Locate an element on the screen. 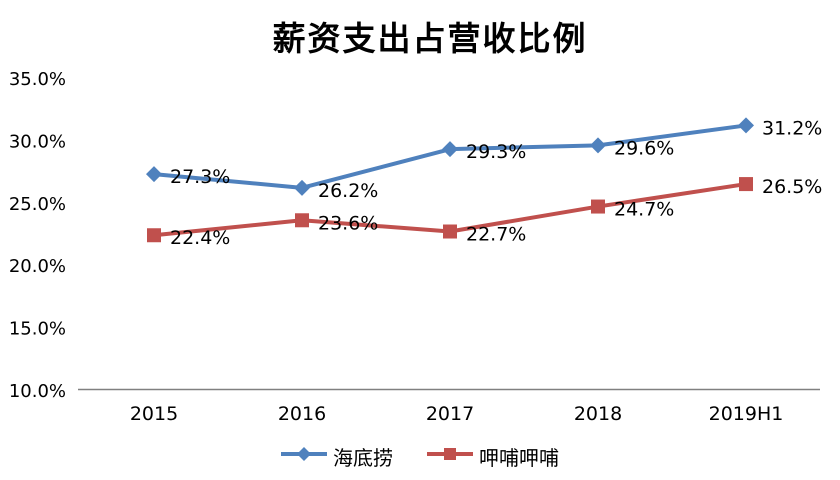 Image resolution: width=840 pixels, height=480 pixels. legend-diamond-marker-icon is located at coordinates (304, 456).